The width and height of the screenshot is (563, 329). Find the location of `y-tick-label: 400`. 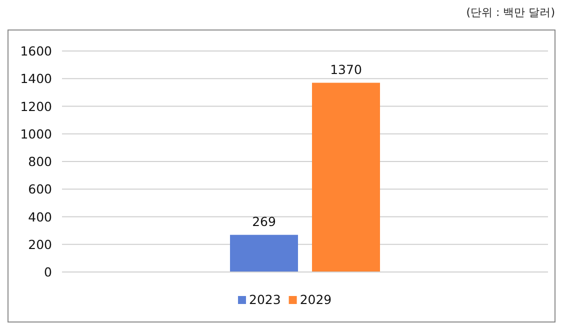

y-tick-label: 400 is located at coordinates (40, 216).